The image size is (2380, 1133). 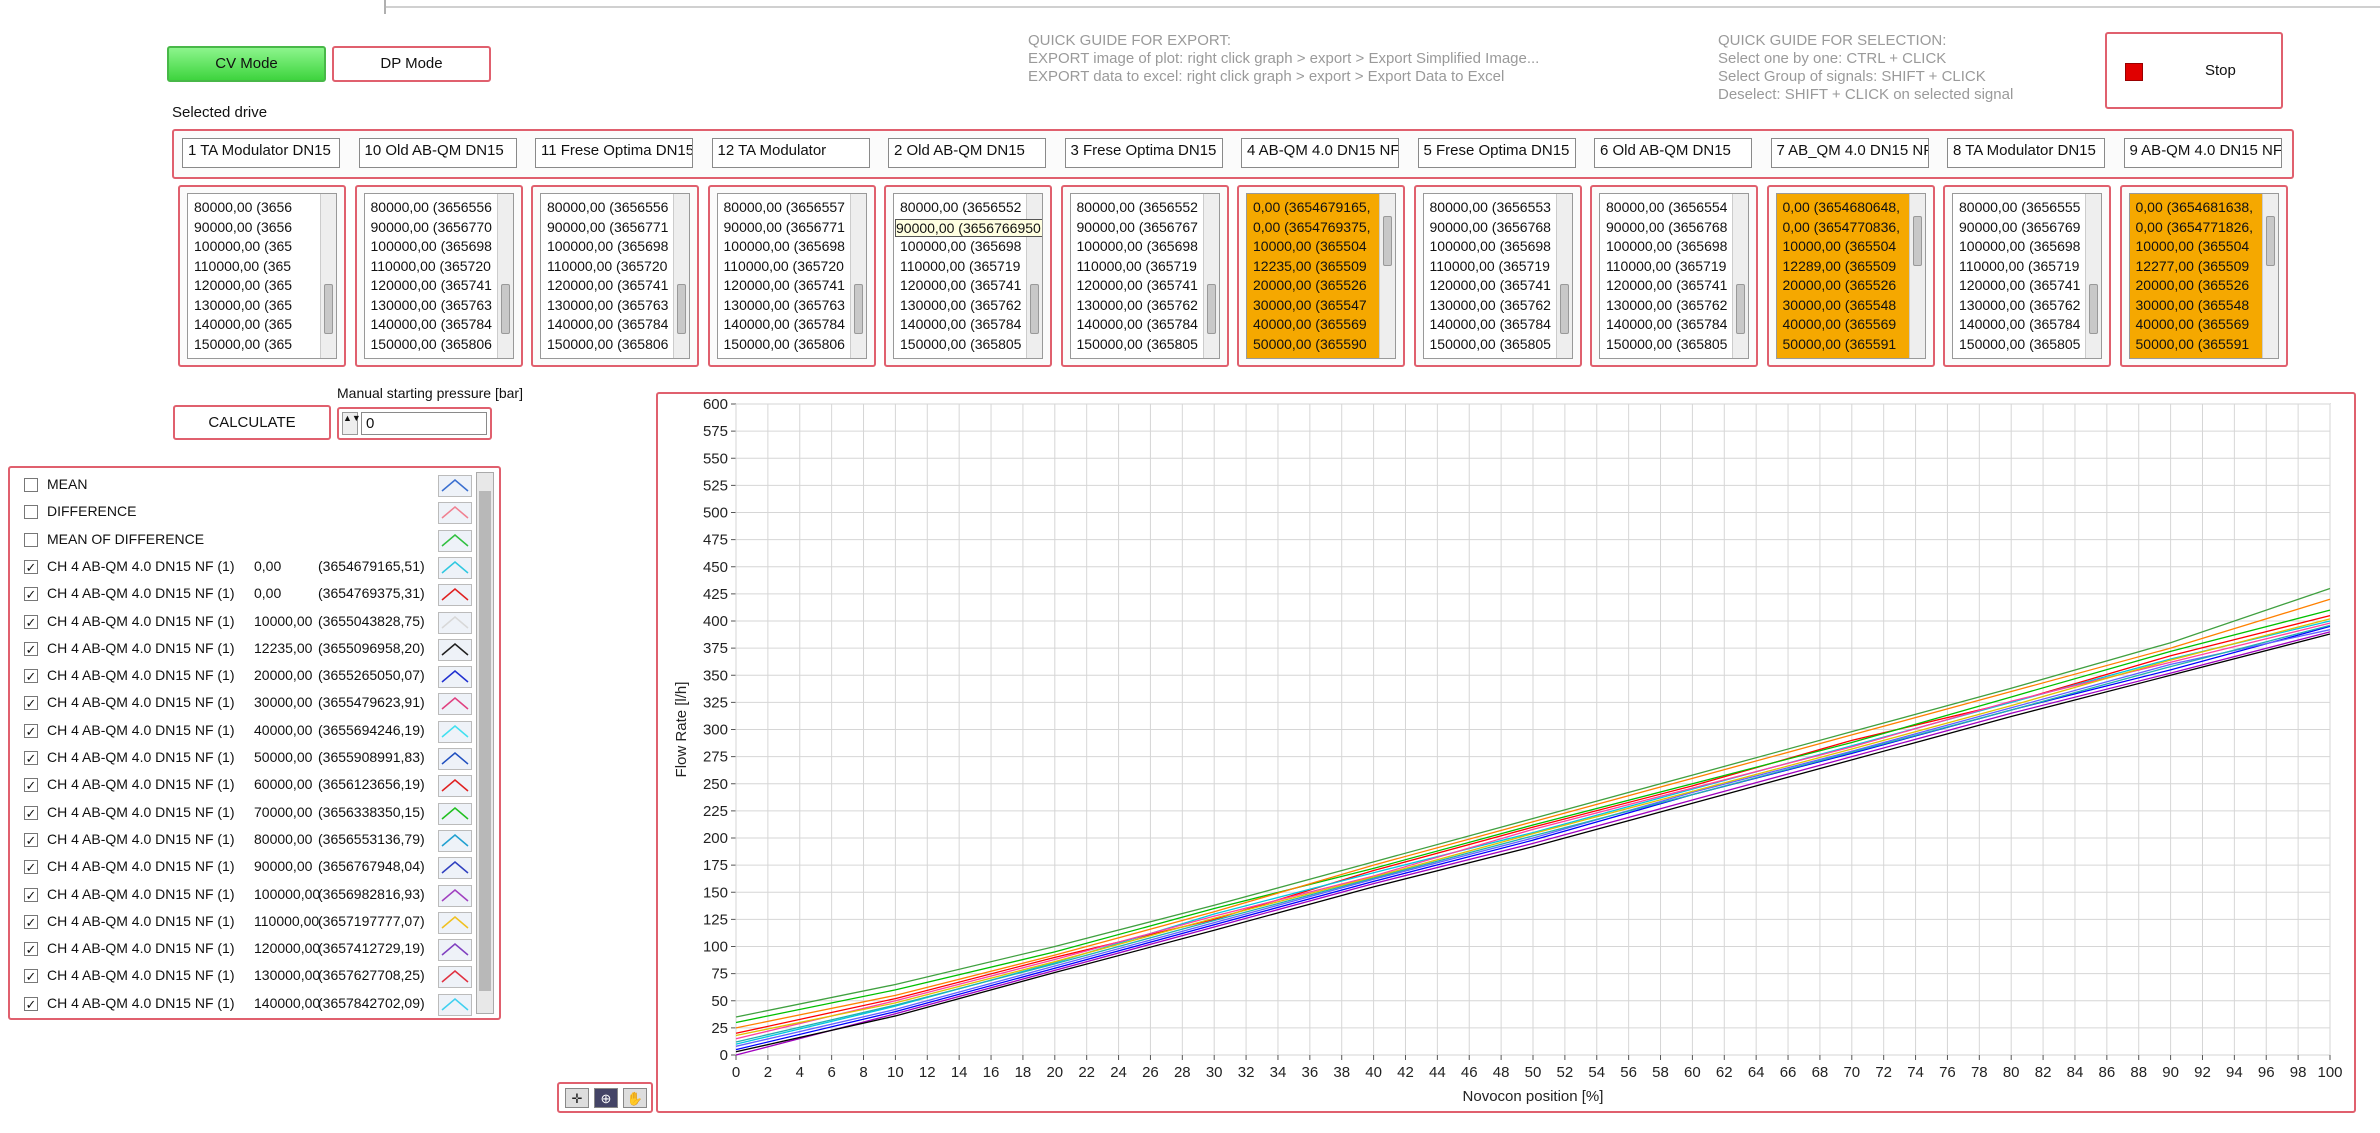 I want to click on drive-list-item: 30000,00 (365548, so click(x=2192, y=304).